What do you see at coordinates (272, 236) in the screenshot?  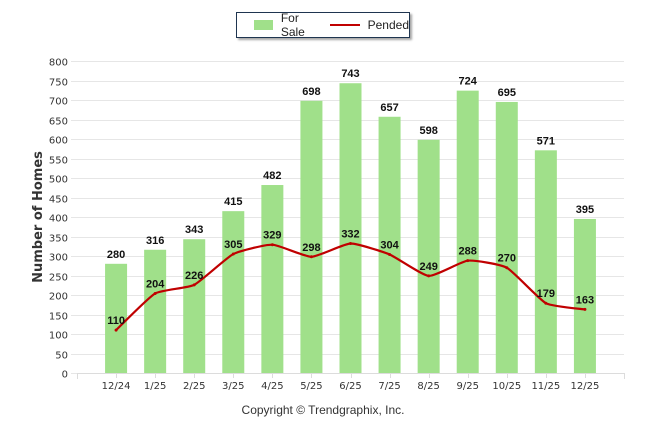 I see `line-value-label: 329` at bounding box center [272, 236].